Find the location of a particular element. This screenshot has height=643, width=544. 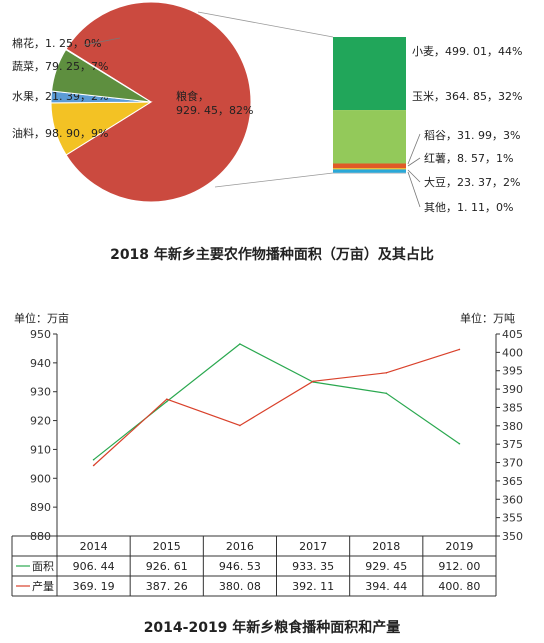

table-header-year: 2017 is located at coordinates (313, 546).